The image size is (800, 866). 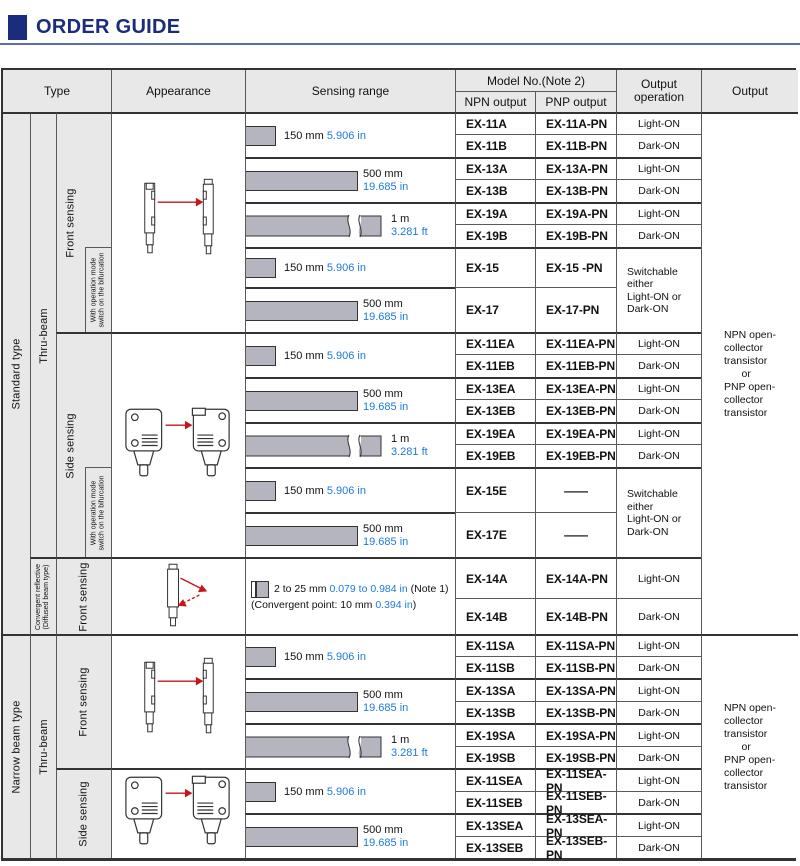 What do you see at coordinates (749, 91) in the screenshot?
I see `header-output: Output` at bounding box center [749, 91].